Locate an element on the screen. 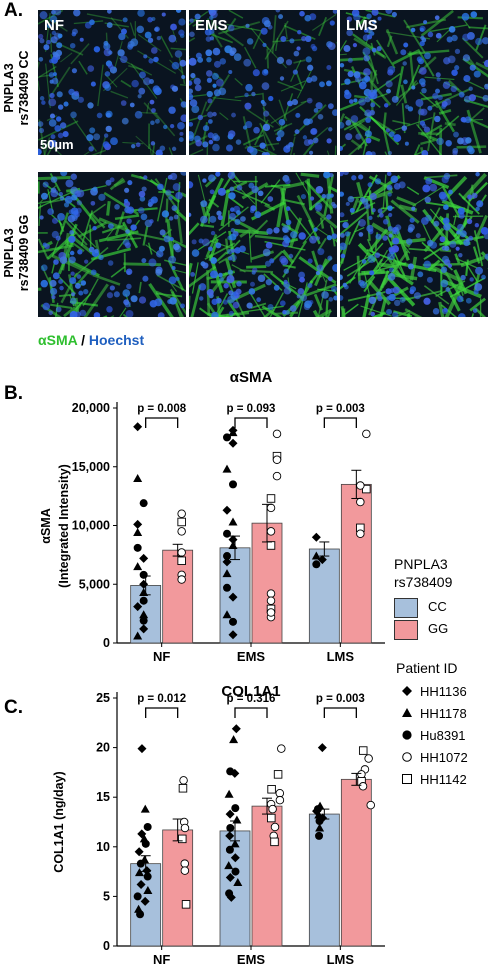  chart-c-bracket-ems is located at coordinates (251, 712).